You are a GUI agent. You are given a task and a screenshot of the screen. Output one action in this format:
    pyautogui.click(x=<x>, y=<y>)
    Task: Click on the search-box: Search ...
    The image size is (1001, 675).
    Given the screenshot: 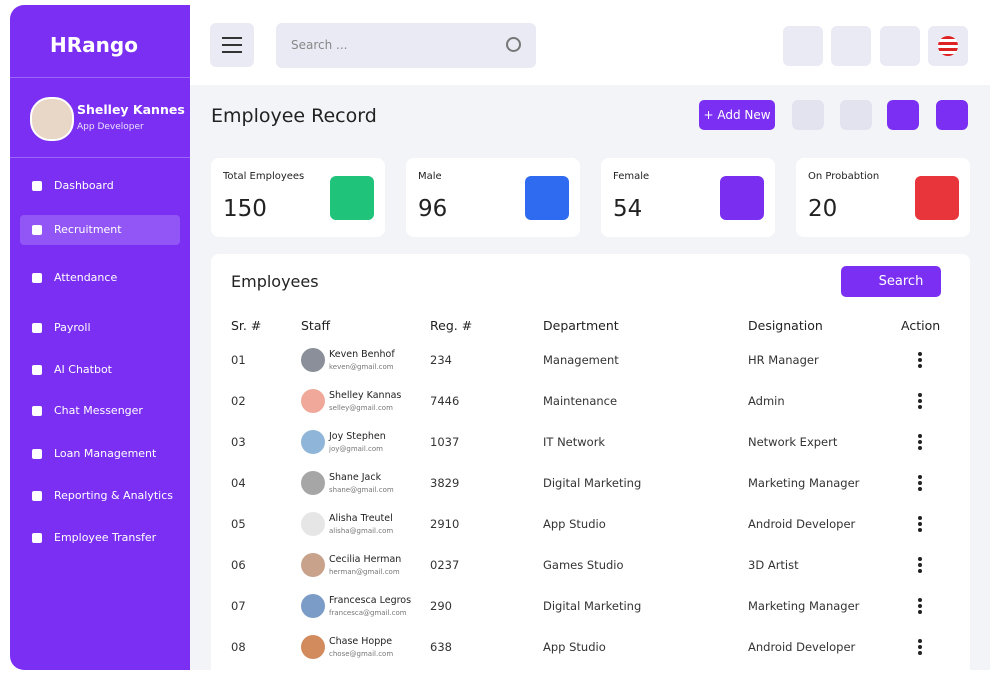 What is the action you would take?
    pyautogui.click(x=406, y=45)
    